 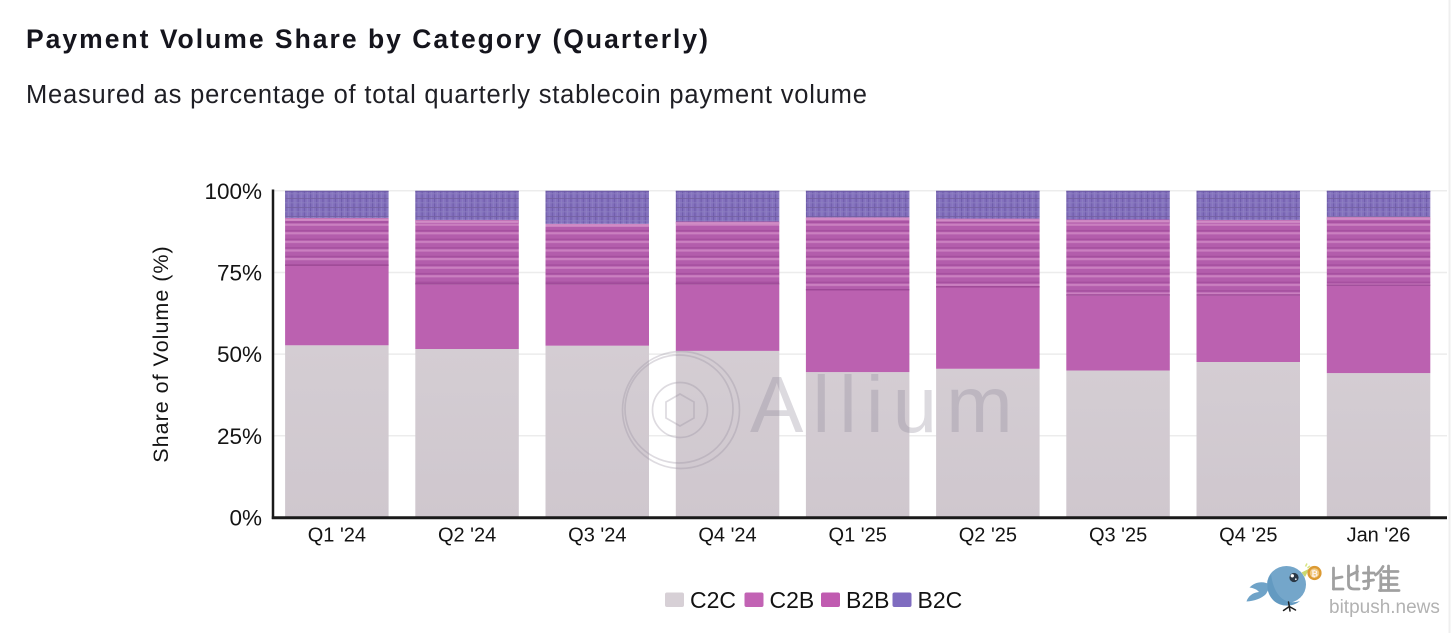 What do you see at coordinates (1248, 536) in the screenshot?
I see `svg-text: Q4 '25` at bounding box center [1248, 536].